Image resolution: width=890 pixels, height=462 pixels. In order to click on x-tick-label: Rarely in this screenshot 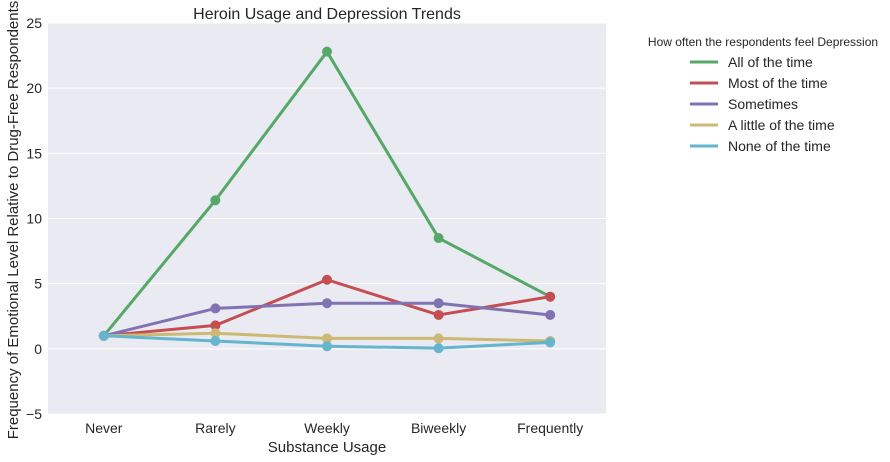, I will do `click(215, 428)`.